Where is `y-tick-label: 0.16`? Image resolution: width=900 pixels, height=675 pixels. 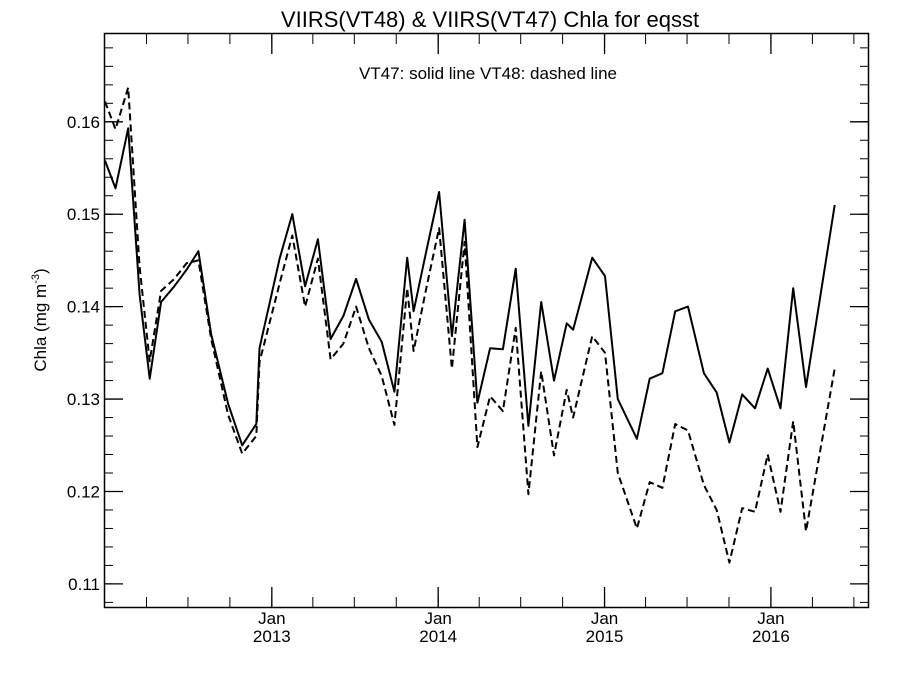
y-tick-label: 0.16 is located at coordinates (83, 122).